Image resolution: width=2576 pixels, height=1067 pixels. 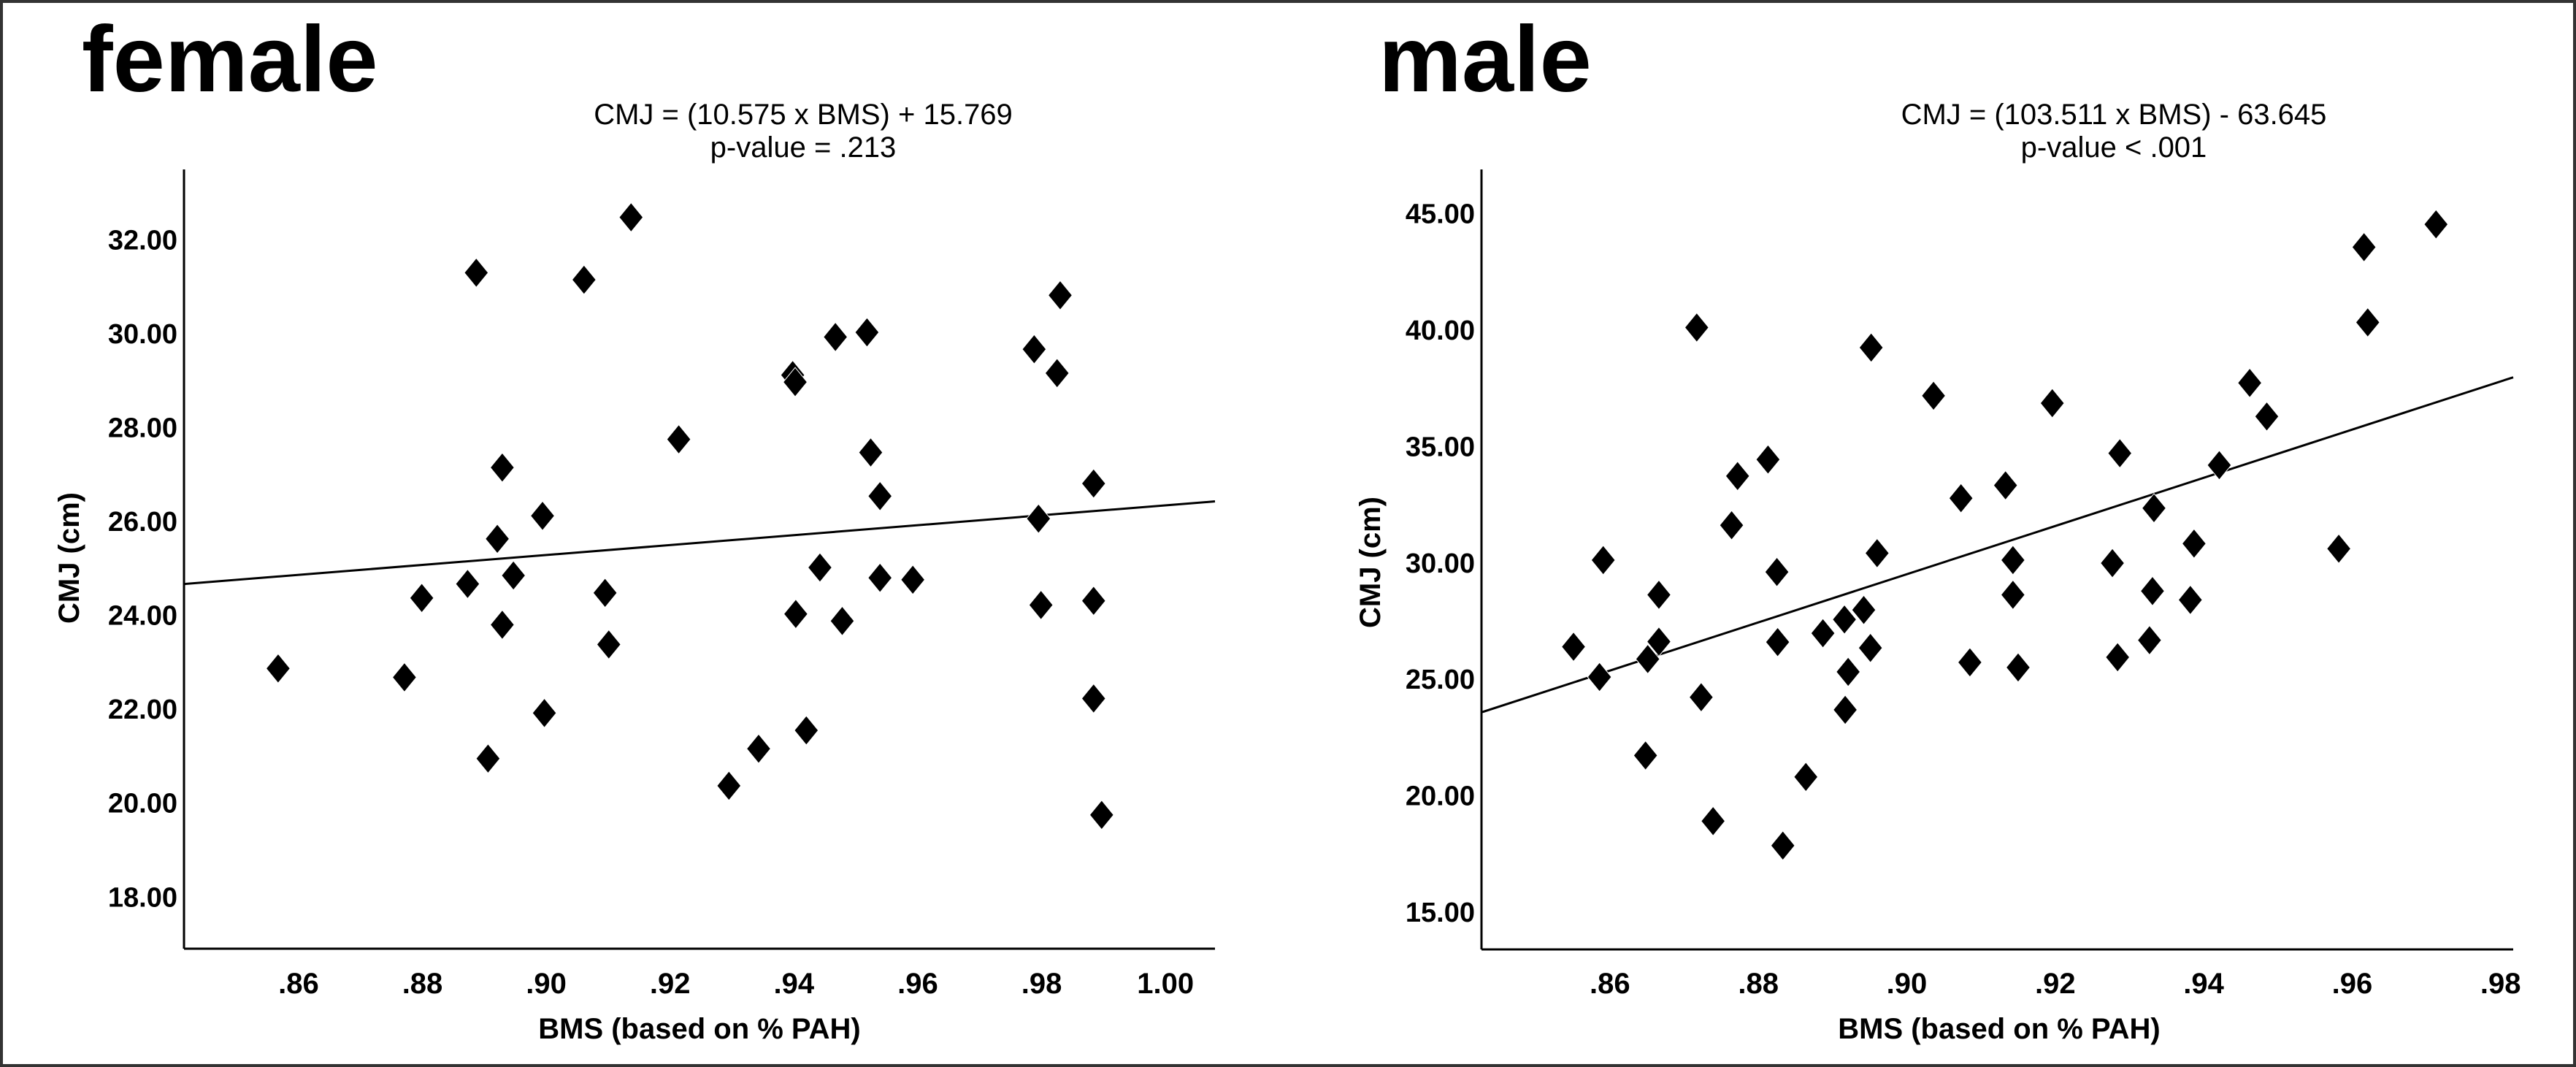 I want to click on female-y-tick-labels: 18.00 20.00 22.00 24.00 26.00 28.00 30.00 32.00, so click(x=142, y=569).